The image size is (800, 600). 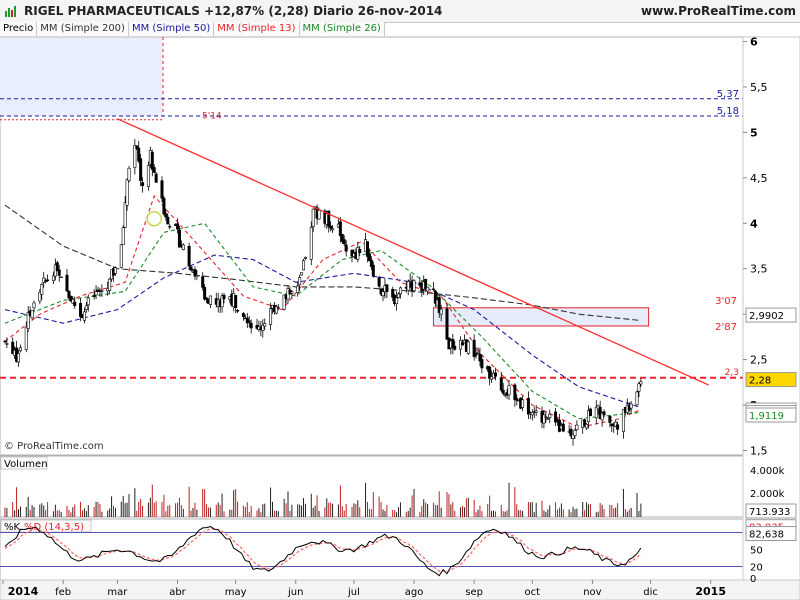 I want to click on legend-mm200: MM (Simple 200), so click(x=83, y=29).